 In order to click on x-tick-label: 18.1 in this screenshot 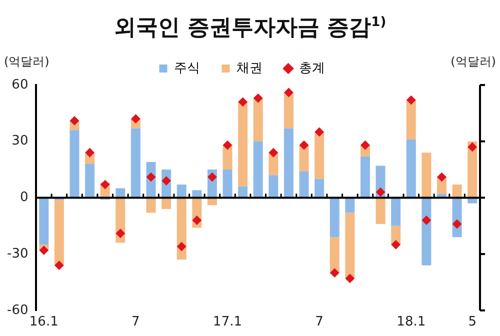, I will do `click(411, 322)`.